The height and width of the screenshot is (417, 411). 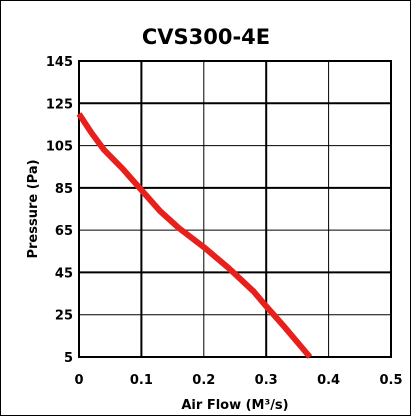 I want to click on y-tick-label: 125, so click(x=59, y=104).